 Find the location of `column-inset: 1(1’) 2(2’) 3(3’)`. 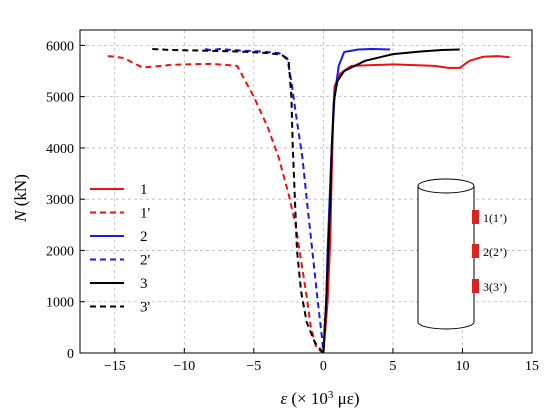

column-inset: 1(1’) 2(2’) 3(3’) is located at coordinates (462, 254).